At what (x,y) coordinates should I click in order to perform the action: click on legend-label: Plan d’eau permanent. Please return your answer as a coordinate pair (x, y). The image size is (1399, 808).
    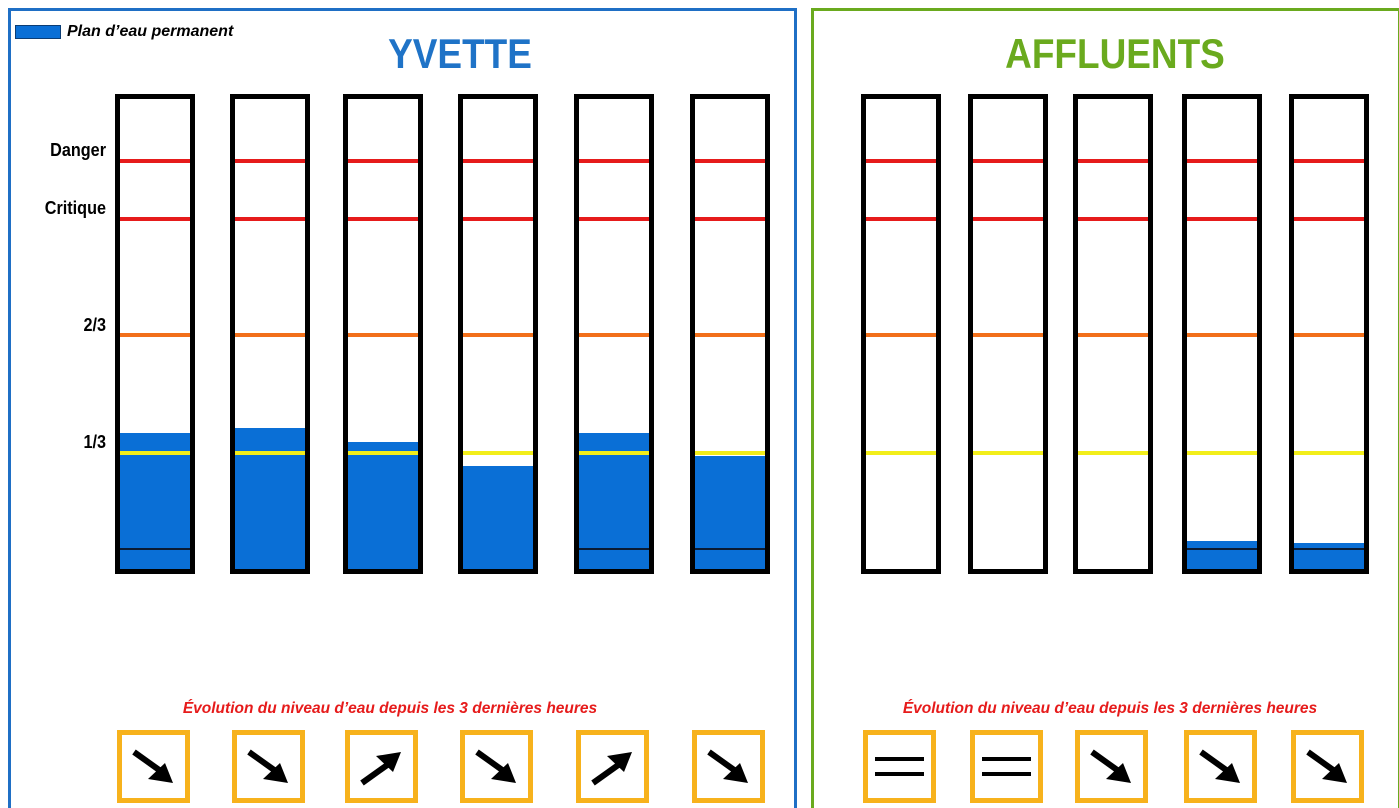
    Looking at the image, I should click on (150, 31).